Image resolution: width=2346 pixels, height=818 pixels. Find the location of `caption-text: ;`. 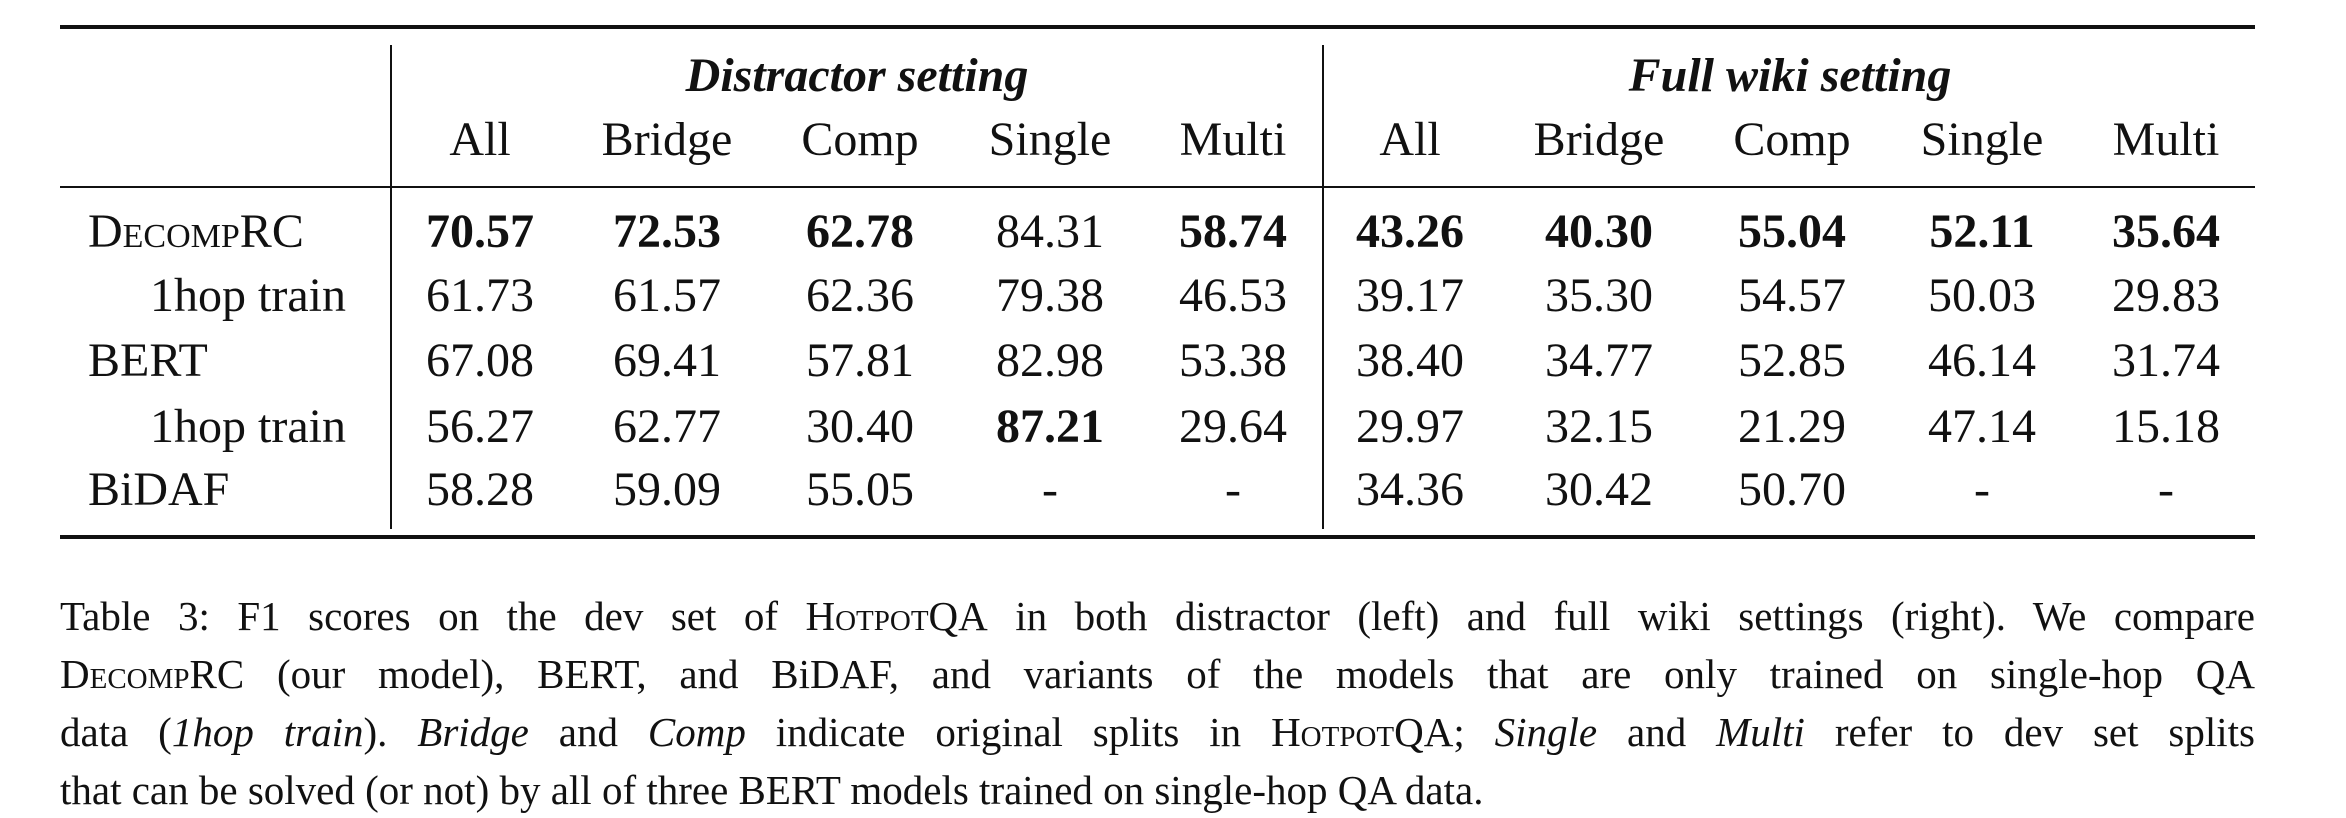

caption-text: ; is located at coordinates (1474, 732).